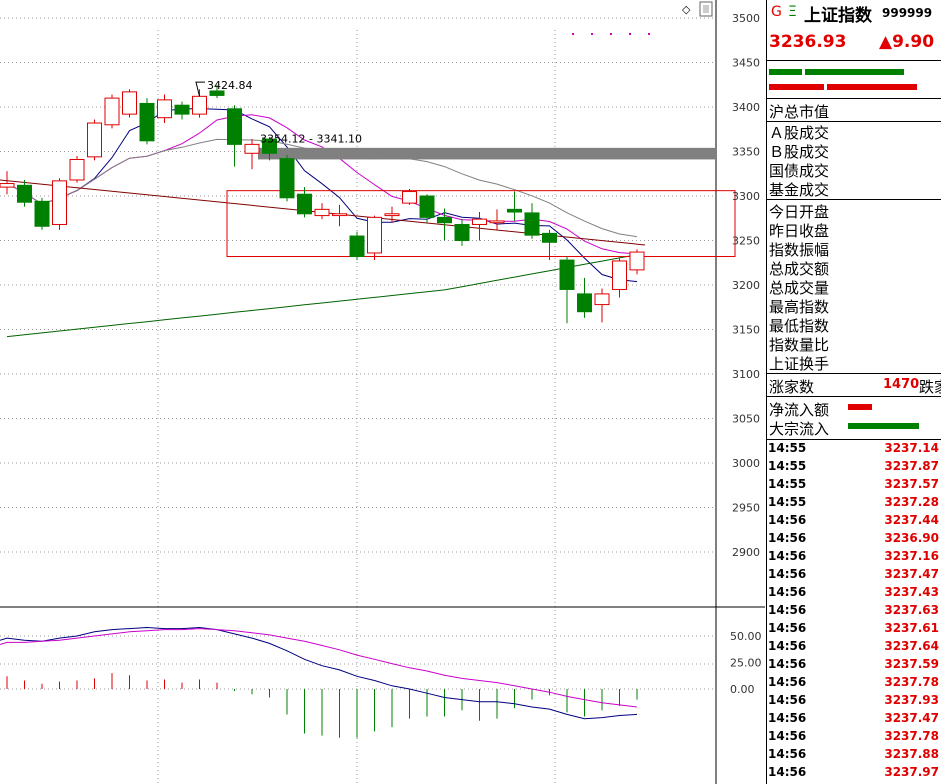  Describe the element at coordinates (799, 112) in the screenshot. I see `market-cap-label: 沪总市值` at that location.